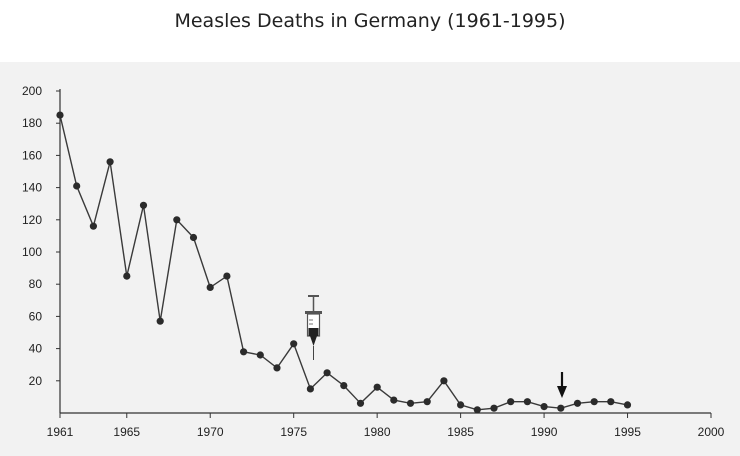 The width and height of the screenshot is (740, 456). What do you see at coordinates (32, 91) in the screenshot?
I see `y-tick-label: 200` at bounding box center [32, 91].